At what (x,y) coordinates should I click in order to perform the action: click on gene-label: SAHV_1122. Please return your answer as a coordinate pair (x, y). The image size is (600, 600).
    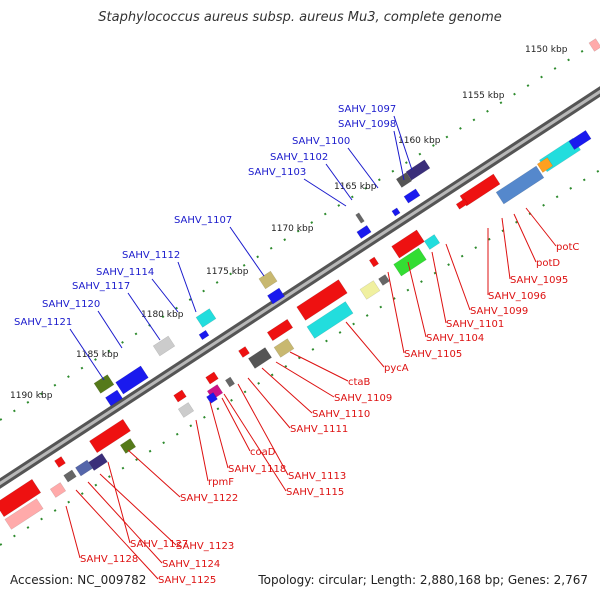
    Looking at the image, I should click on (209, 498).